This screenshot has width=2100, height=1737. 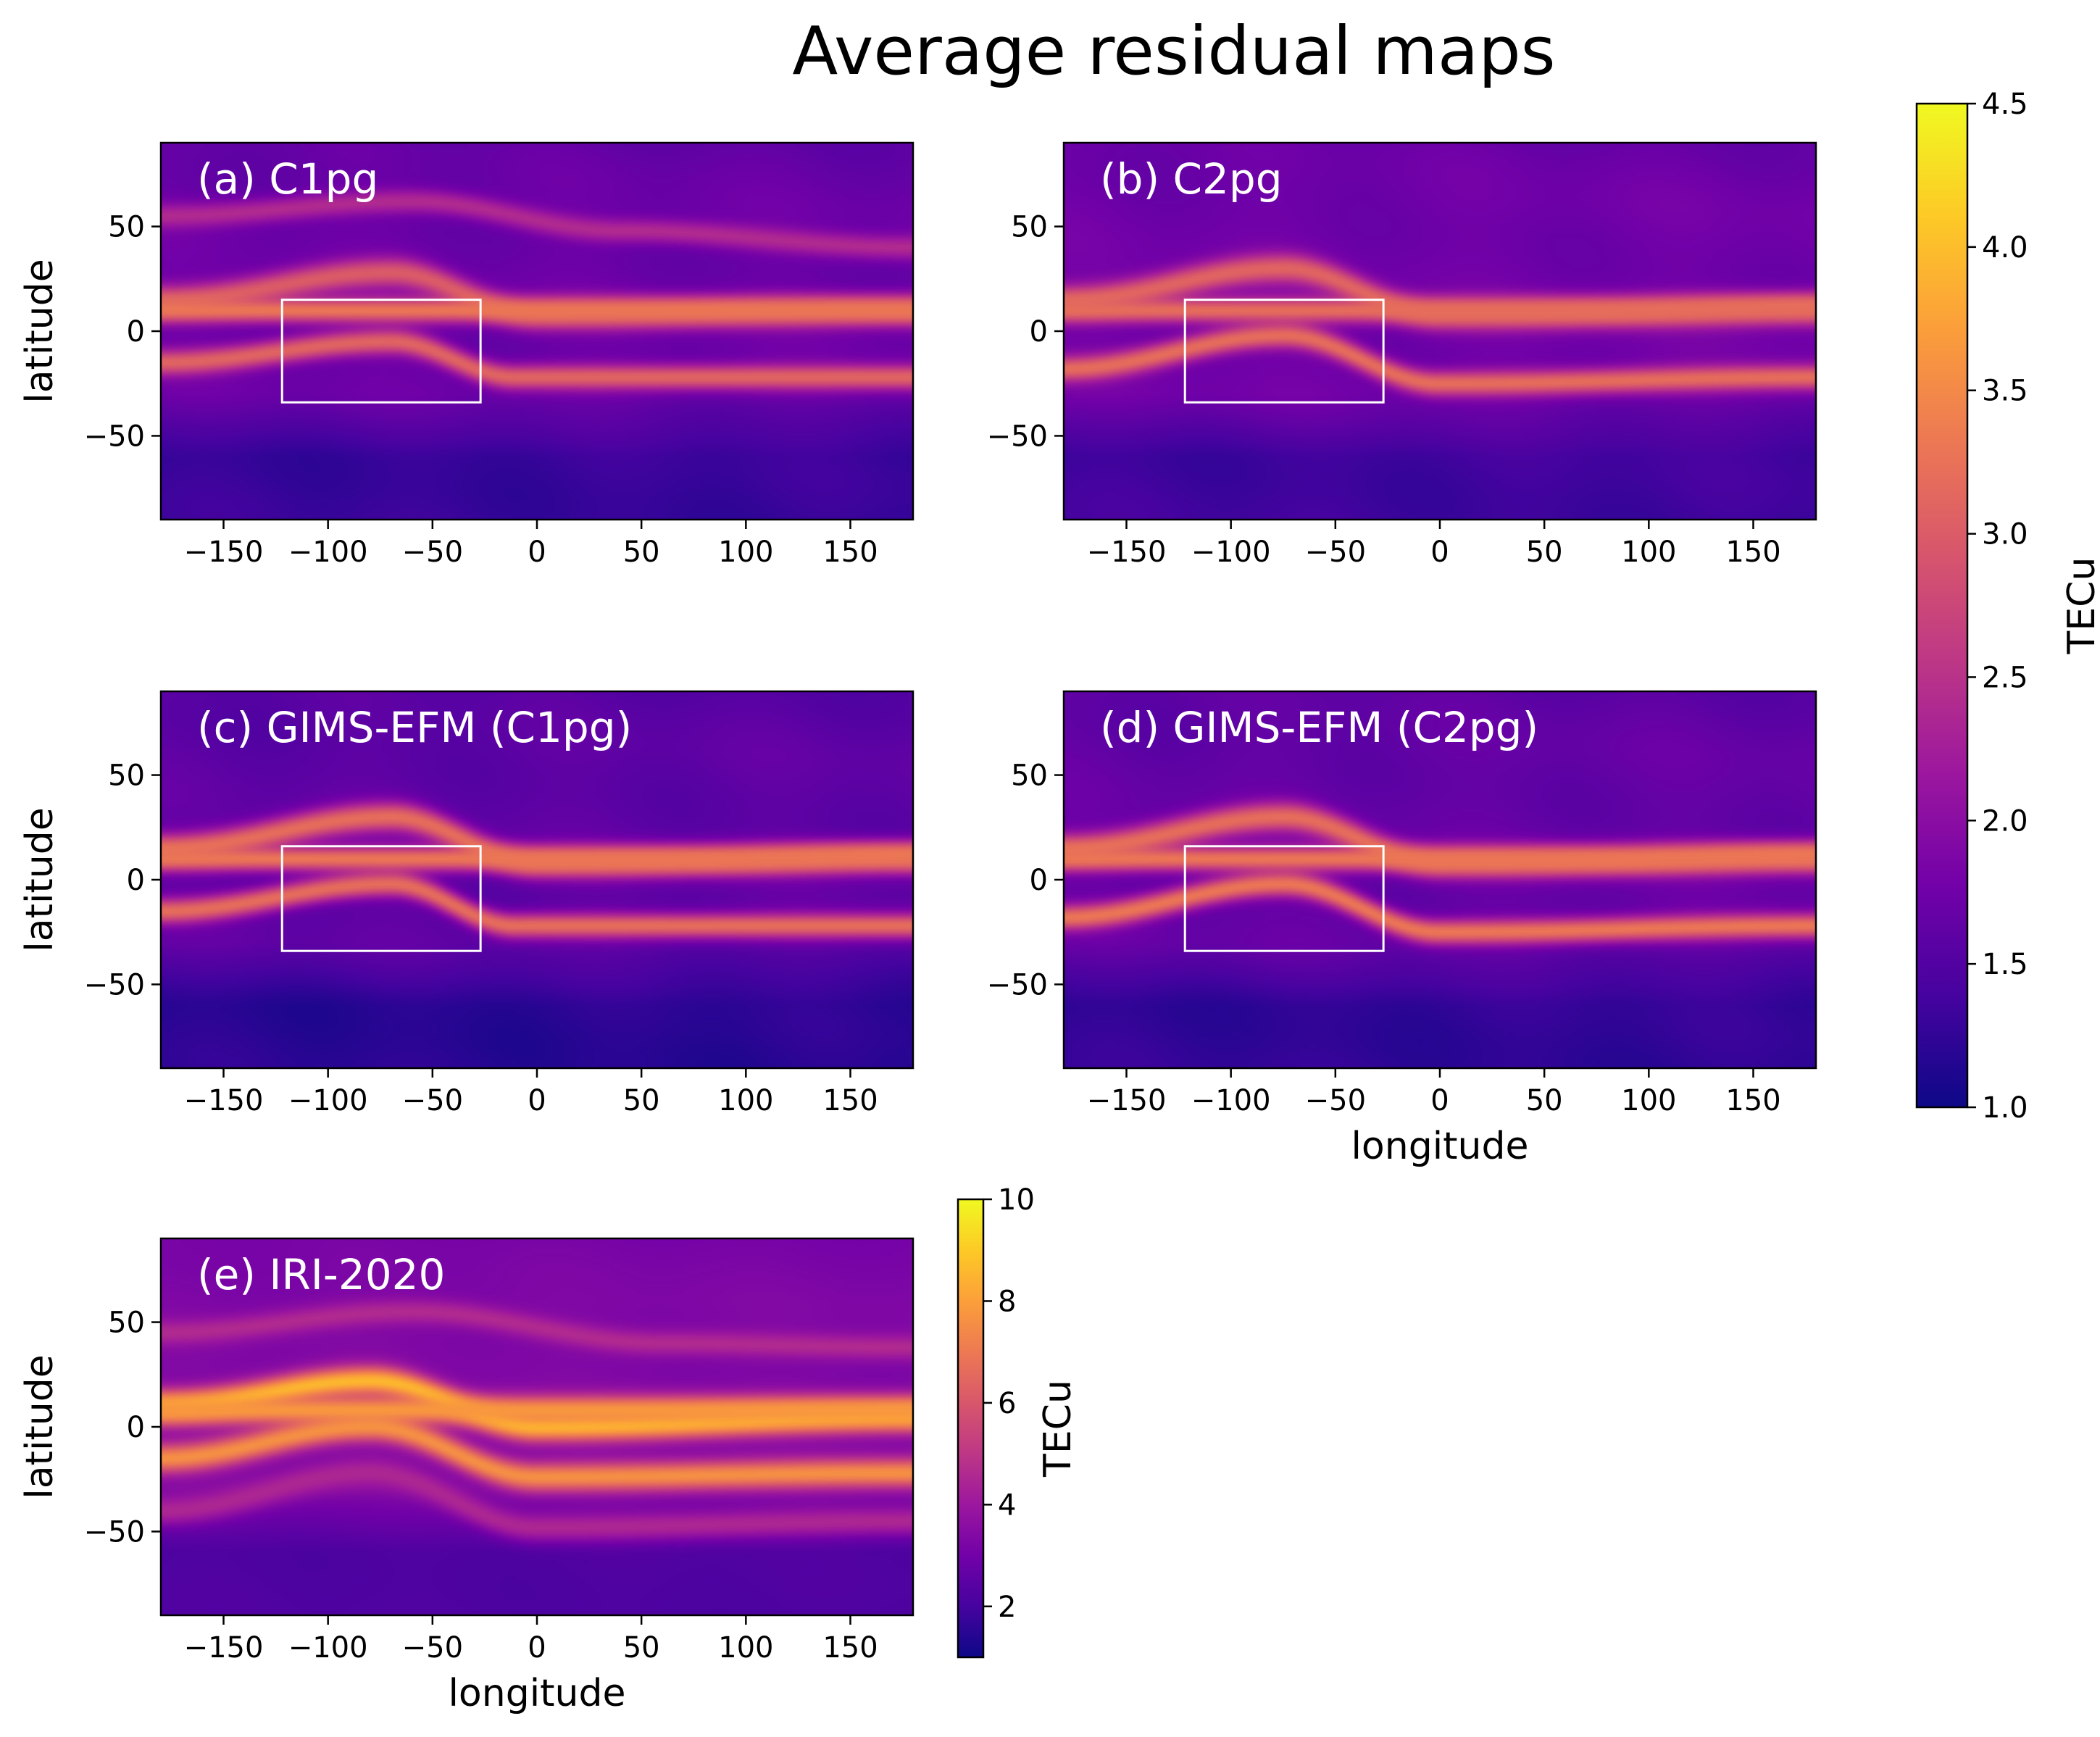 I want to click on colorbar-tick-label: 8, so click(x=1007, y=1301).